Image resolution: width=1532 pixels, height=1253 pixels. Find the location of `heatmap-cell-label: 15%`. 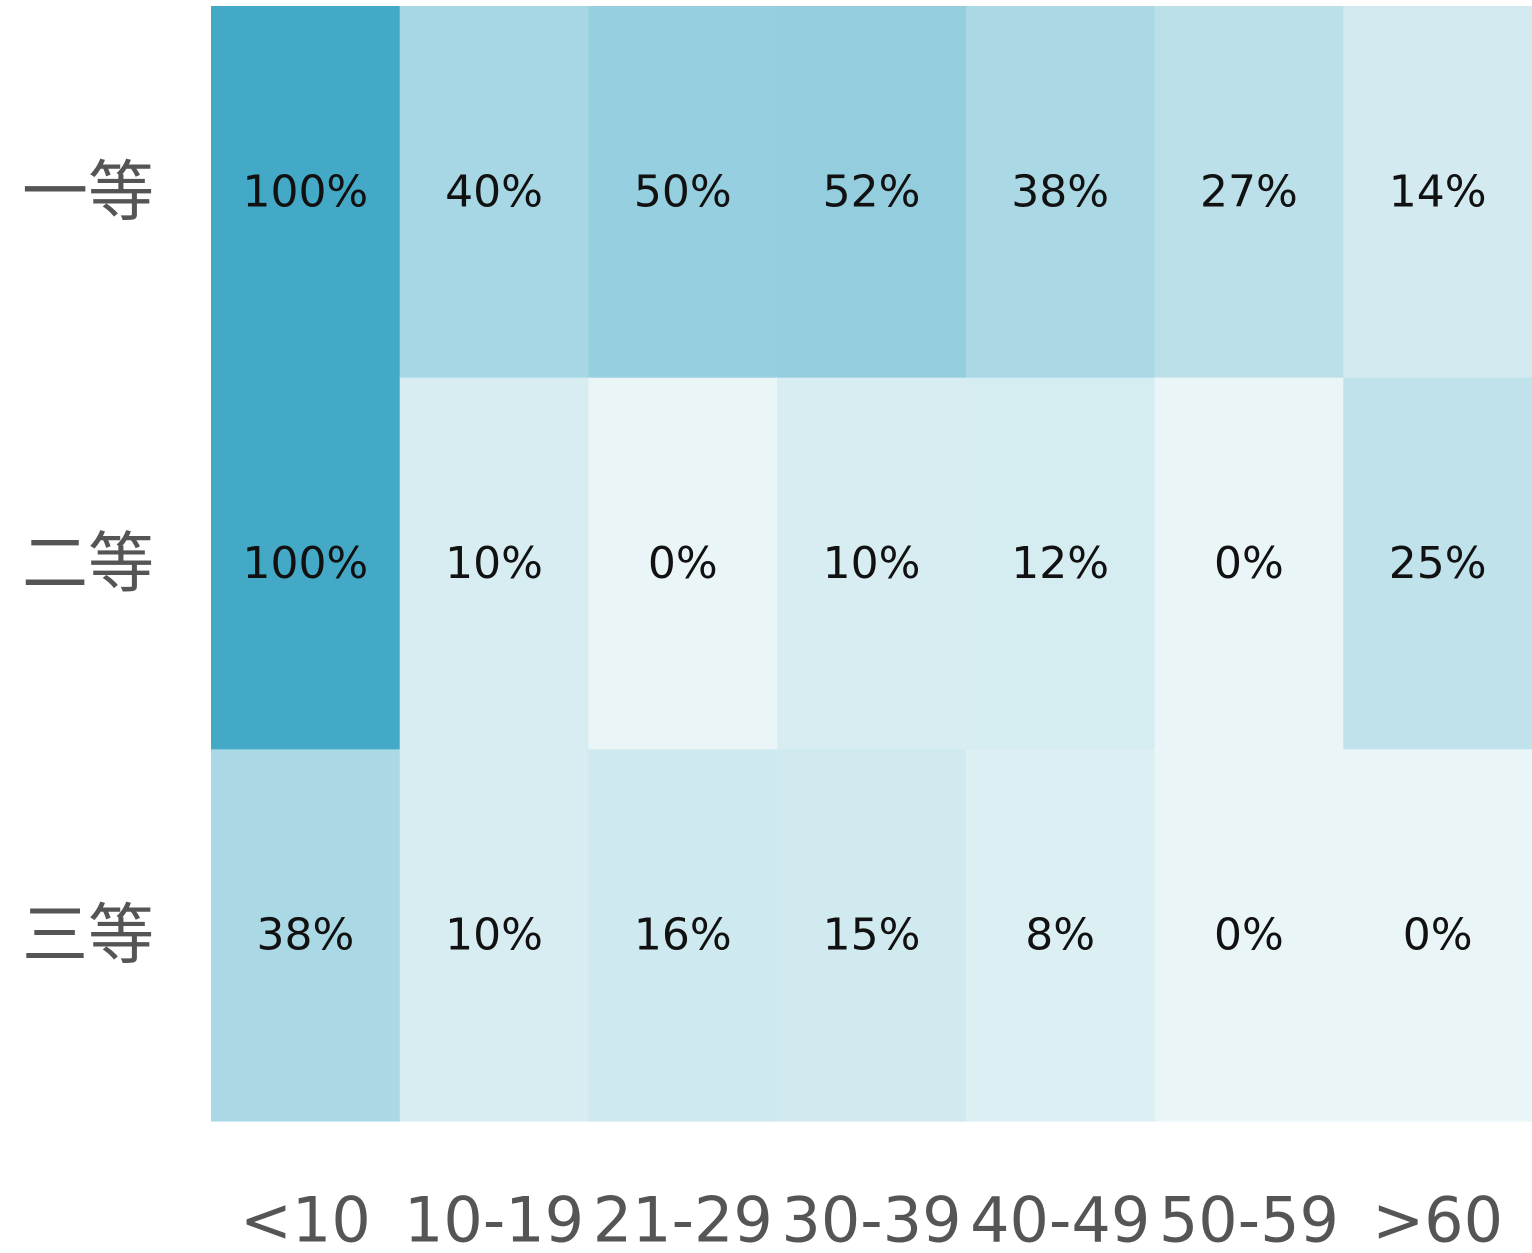

heatmap-cell-label: 15% is located at coordinates (872, 935).